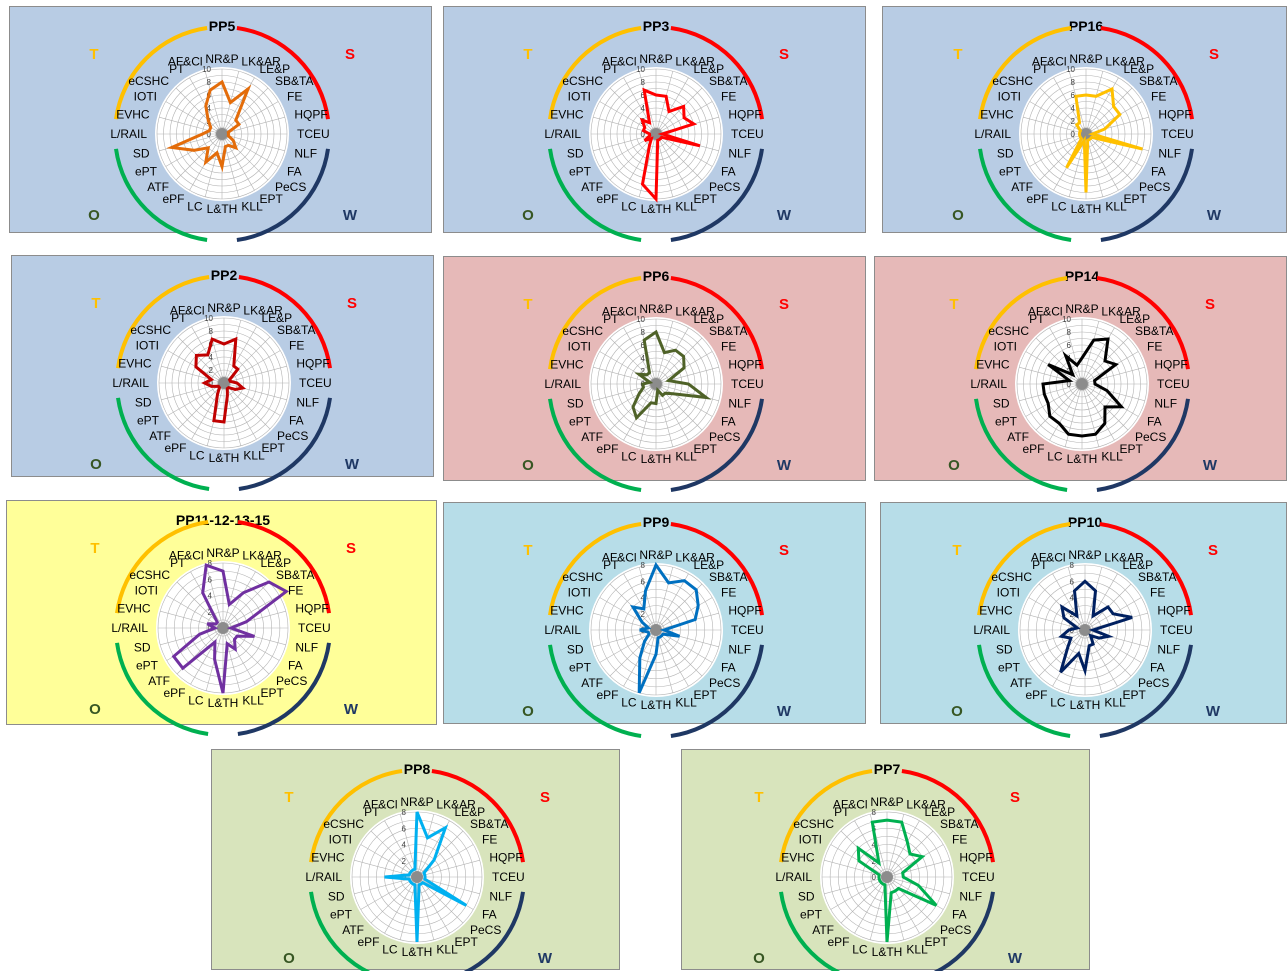 The height and width of the screenshot is (971, 1288). I want to click on tick-label: 2, so click(1073, 121).